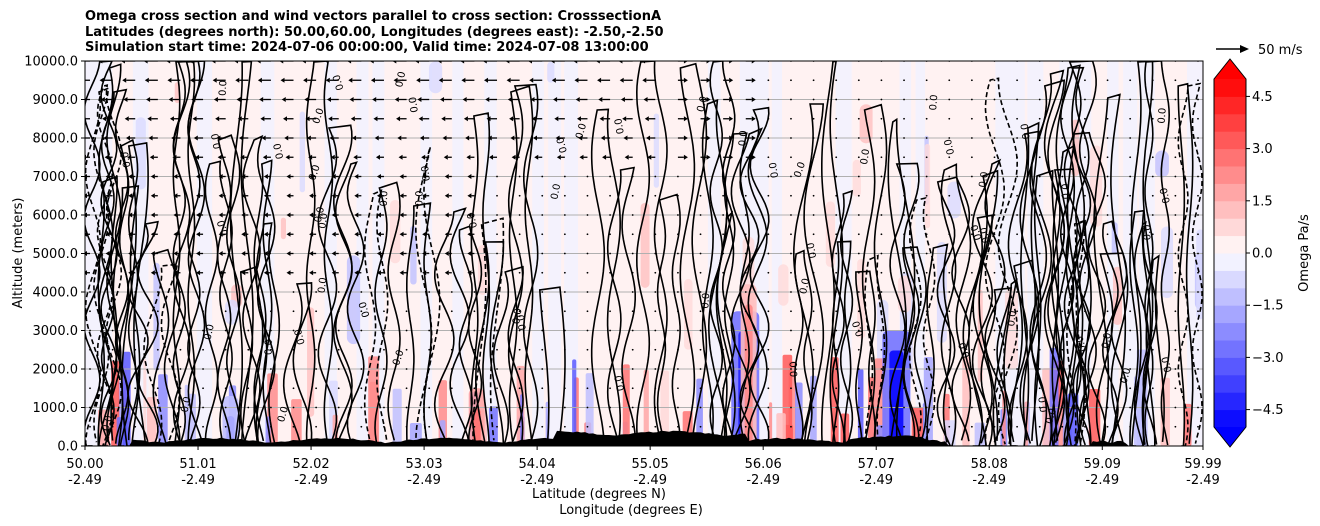  What do you see at coordinates (1280, 50) in the screenshot?
I see `quiver-key-label: 50 m/s` at bounding box center [1280, 50].